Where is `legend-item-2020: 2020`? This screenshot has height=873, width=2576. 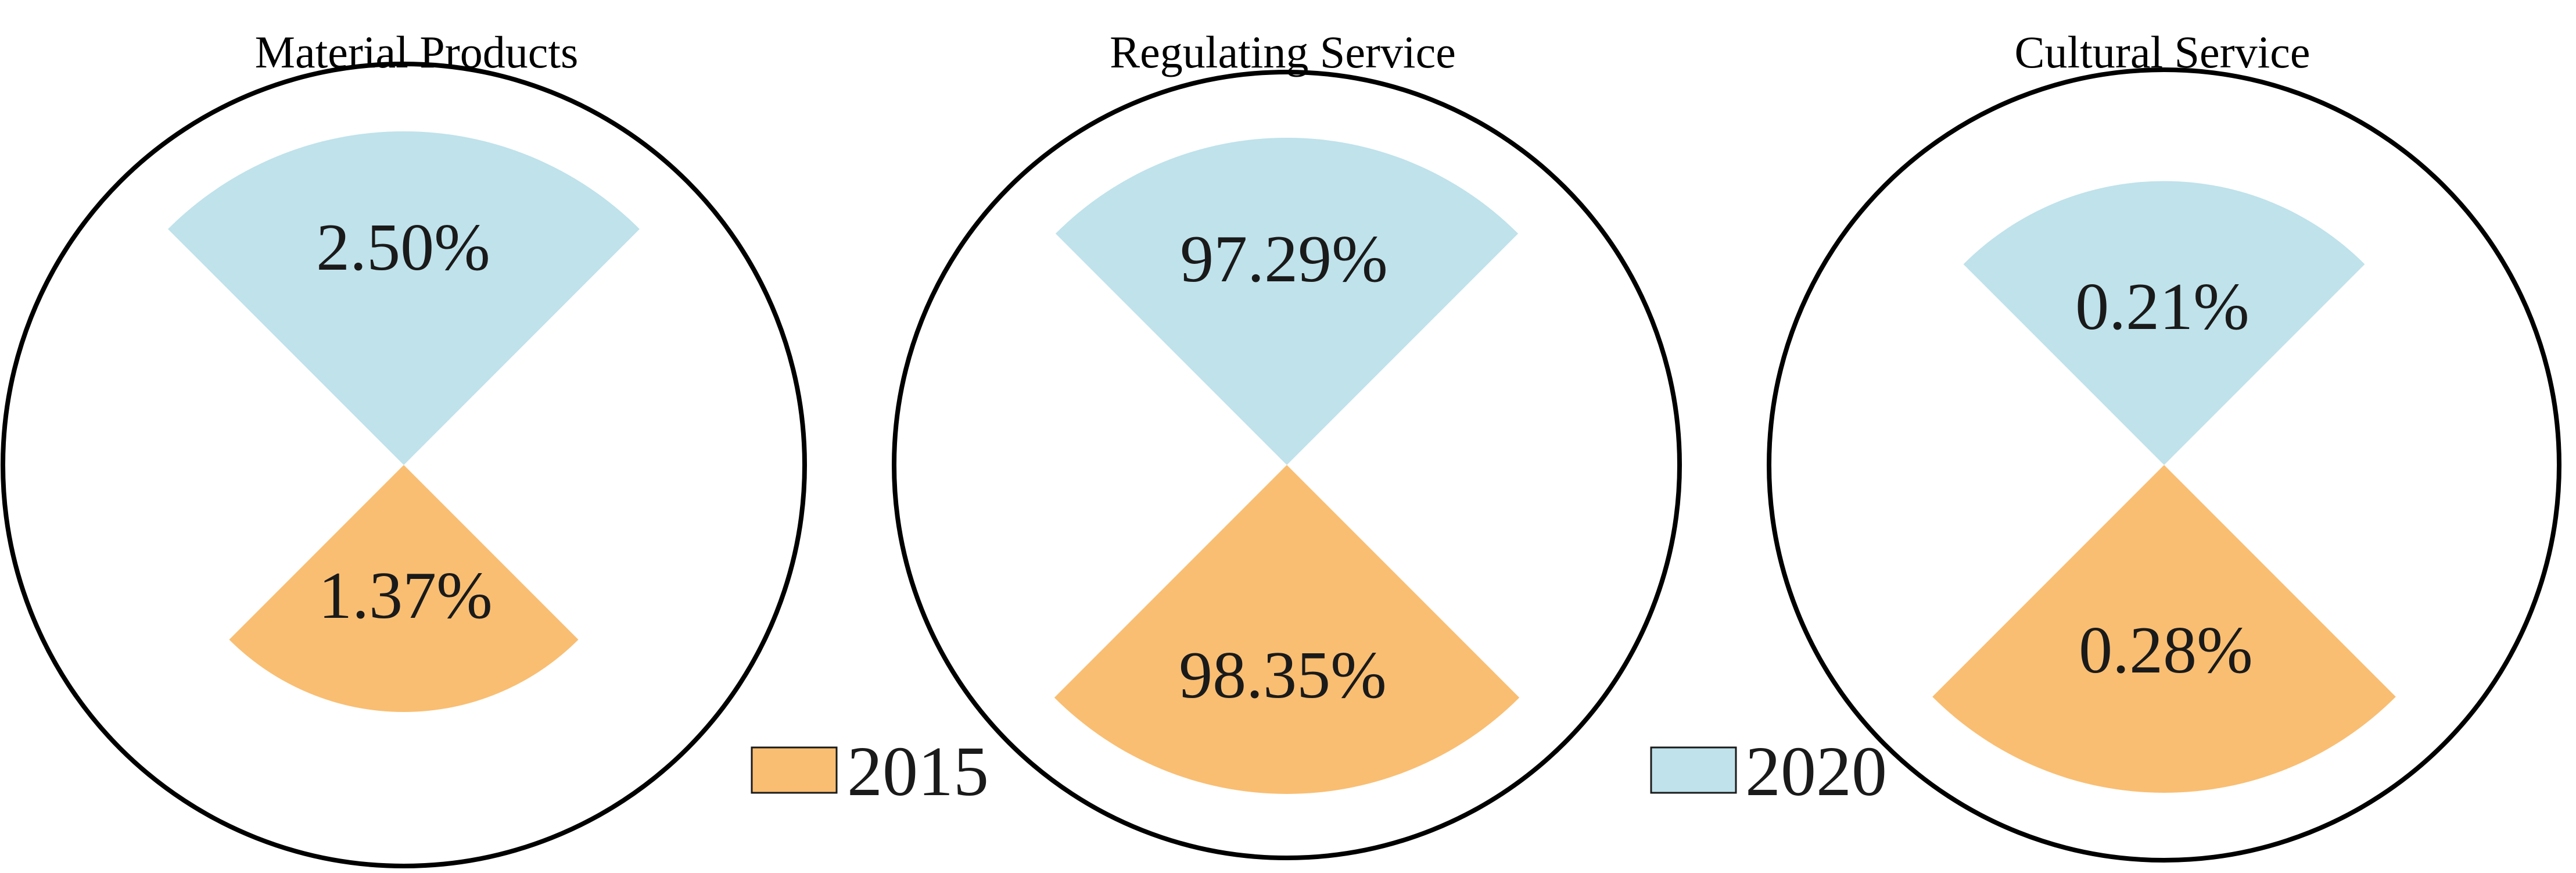
legend-item-2020: 2020 is located at coordinates (1768, 771).